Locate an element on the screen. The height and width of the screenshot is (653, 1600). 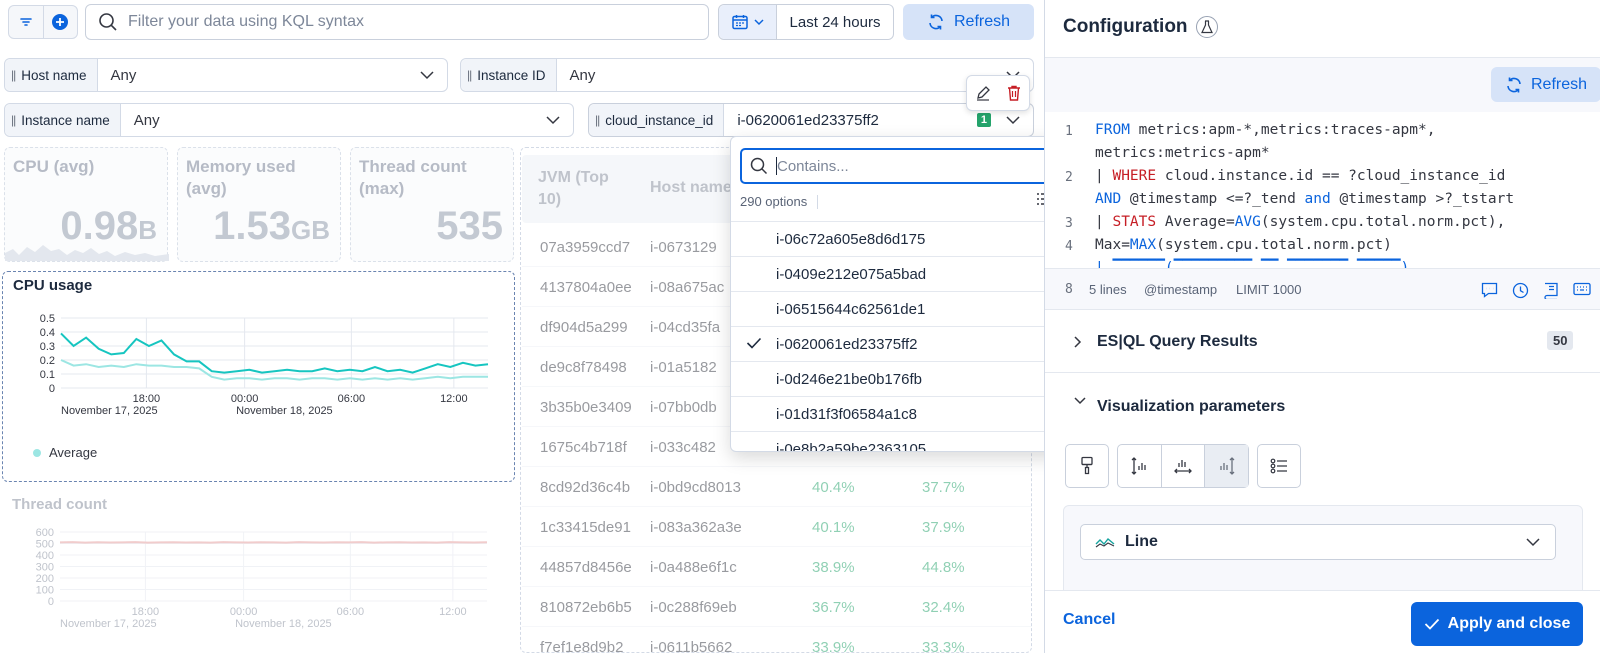
trash-icon is located at coordinates (1014, 93).